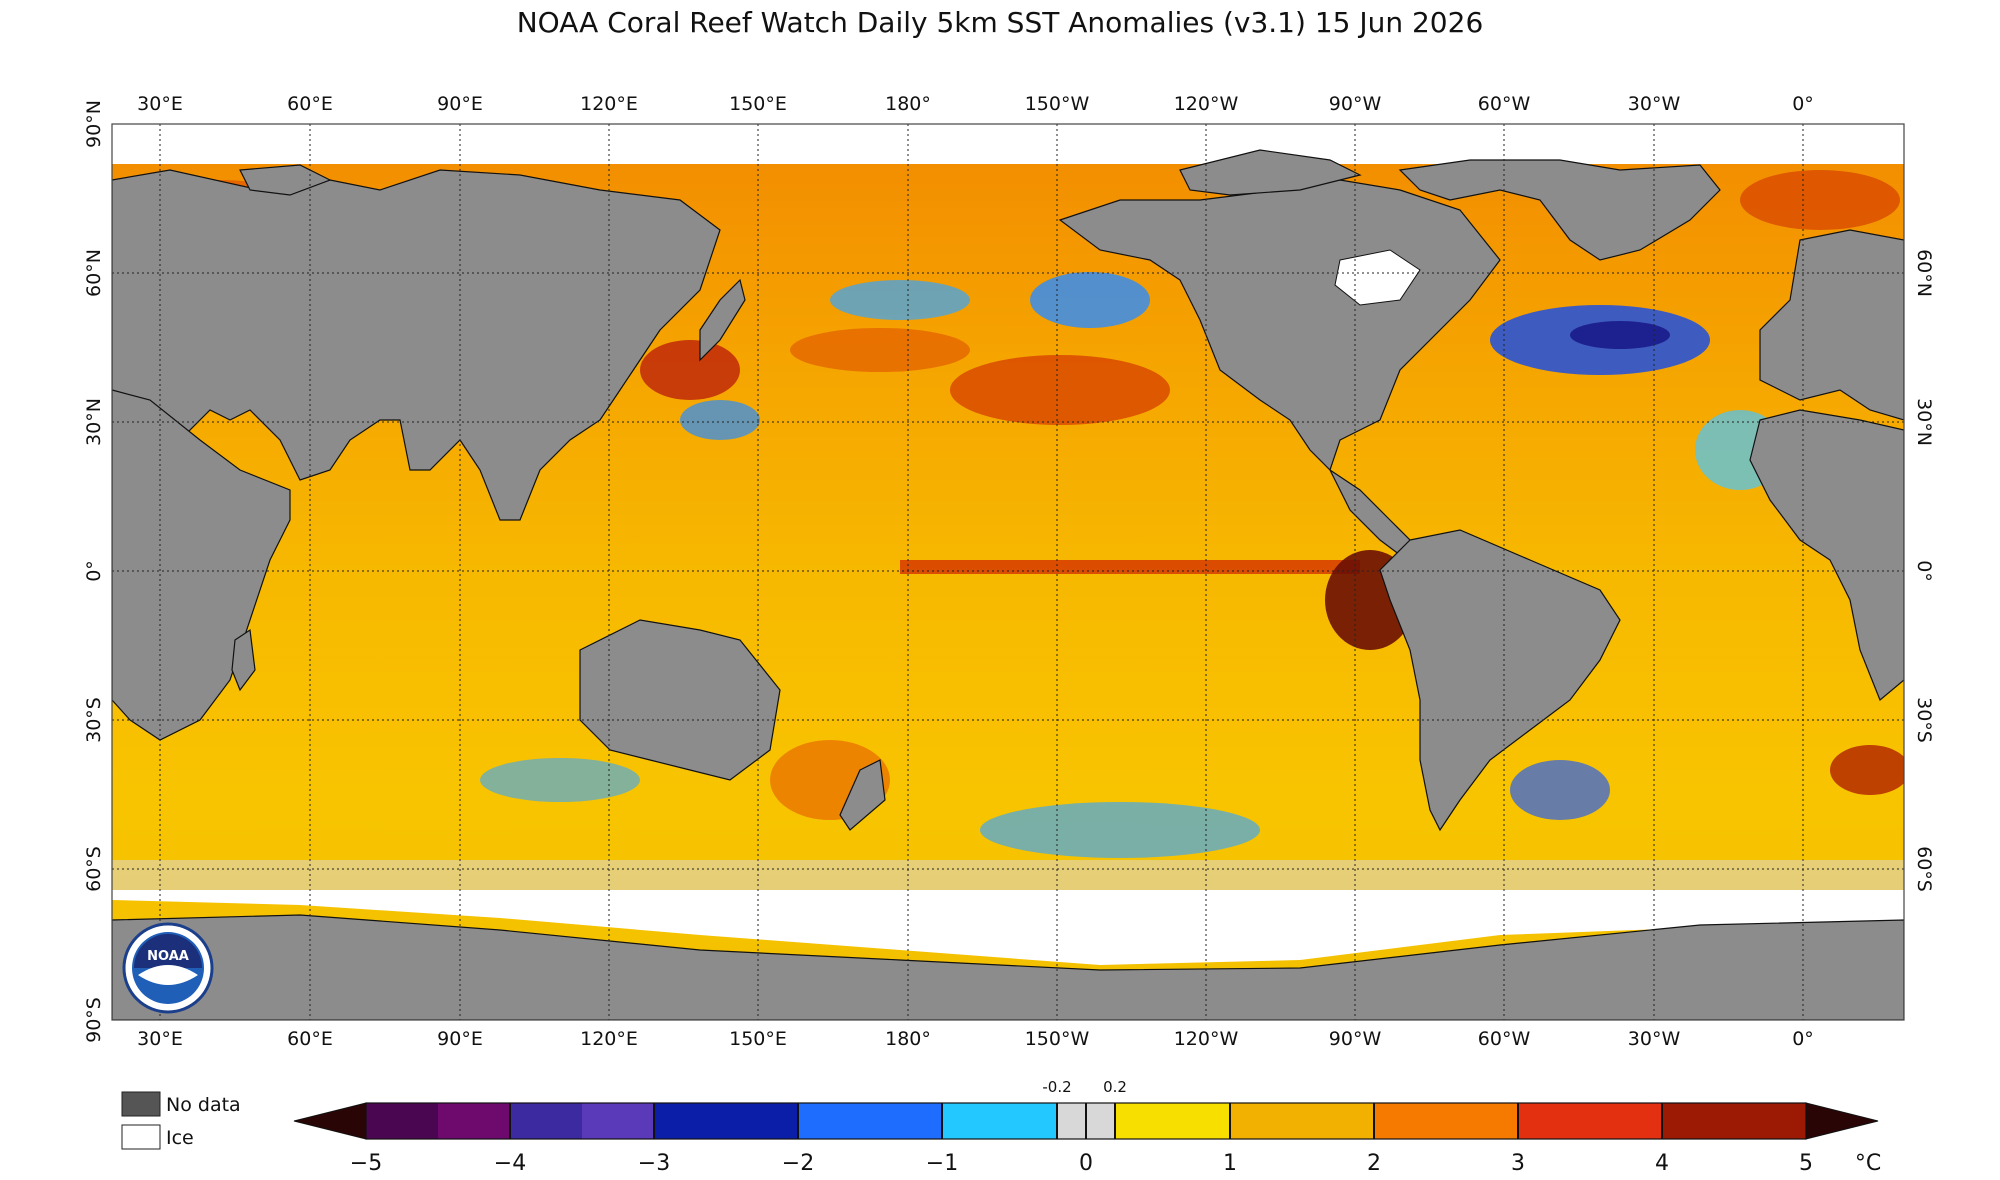 The width and height of the screenshot is (2000, 1180). Describe the element at coordinates (310, 104) in the screenshot. I see `lon-label-top: 60°E` at that location.